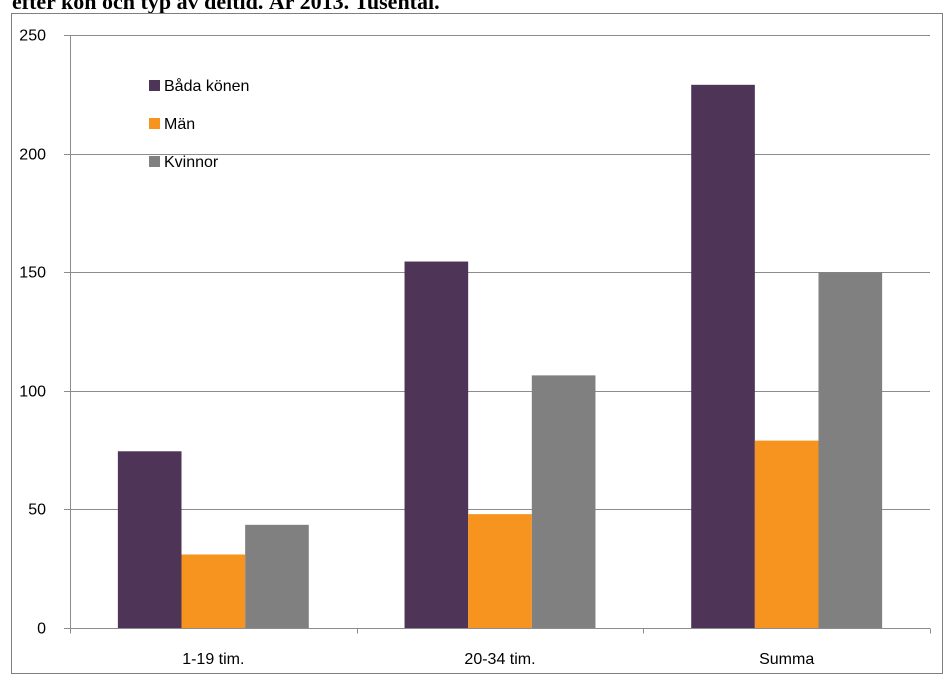  Describe the element at coordinates (191, 162) in the screenshot. I see `legend-label: Kvinnor` at that location.